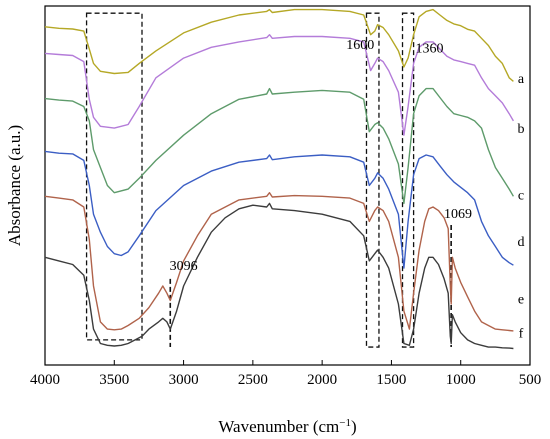 Image resolution: width=550 pixels, height=439 pixels. I want to click on y-axis-title: Absorbance (a.u.), so click(14, 185).